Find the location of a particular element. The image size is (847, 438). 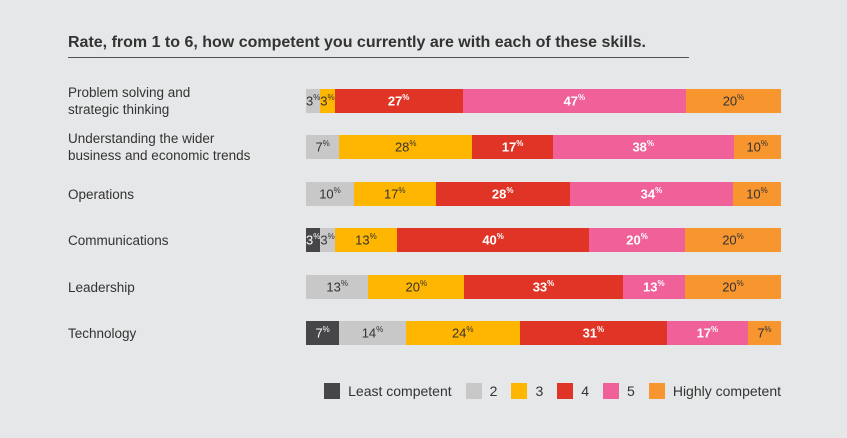

bar-segment: 47% is located at coordinates (574, 101).